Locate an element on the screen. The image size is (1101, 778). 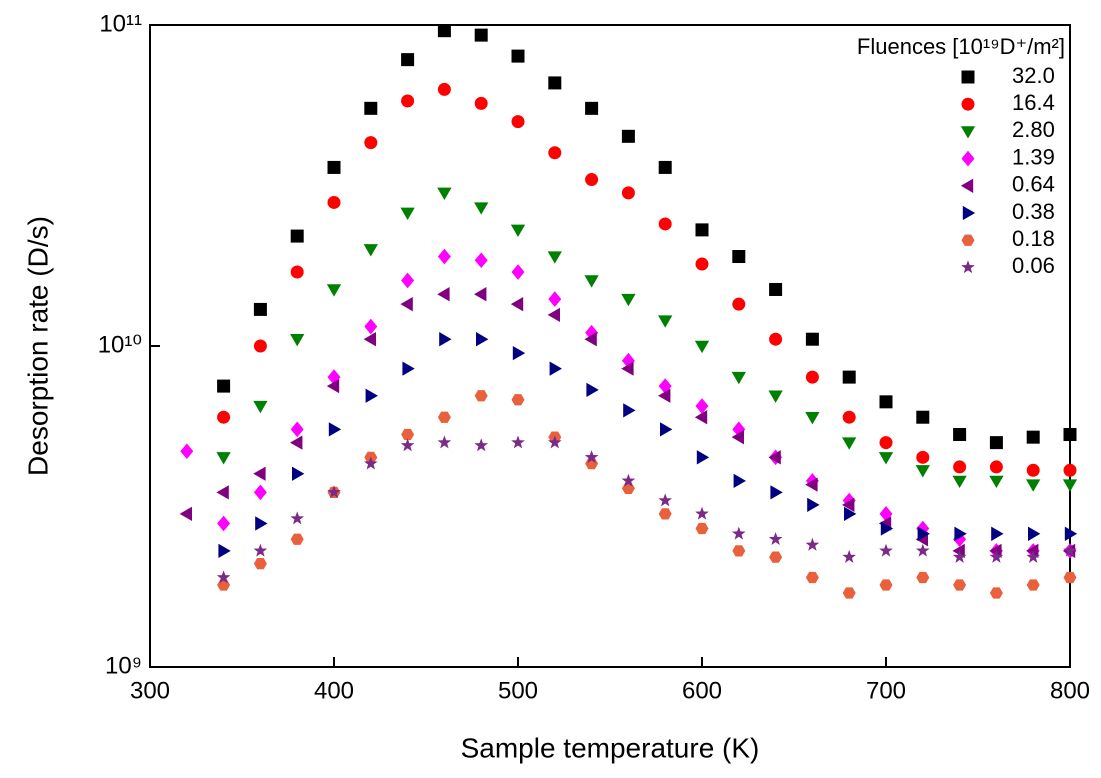
y-axis-label: Desorption rate (D/s) is located at coordinates (37, 346).